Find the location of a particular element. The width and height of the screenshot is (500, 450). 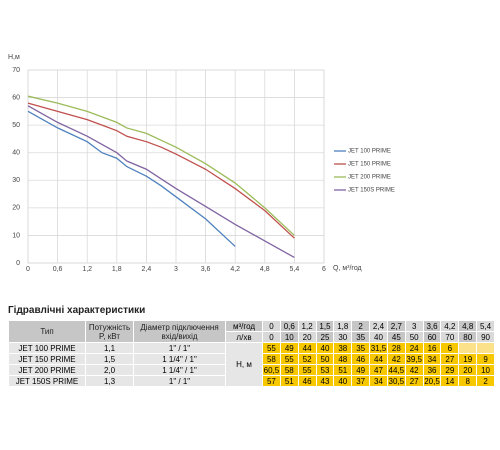

table-cell: JET 200 PRIME is located at coordinates (47, 370).